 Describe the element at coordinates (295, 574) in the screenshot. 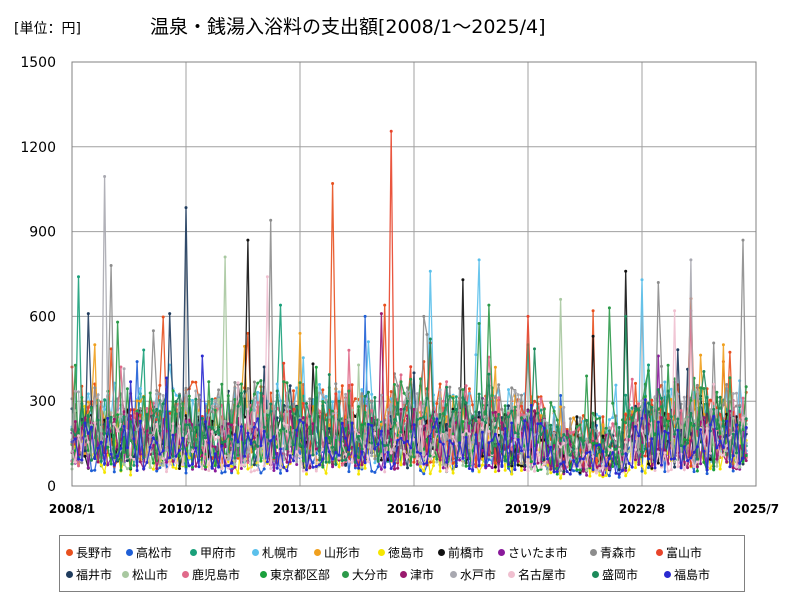

I see `legend-item: 東京都区部` at that location.